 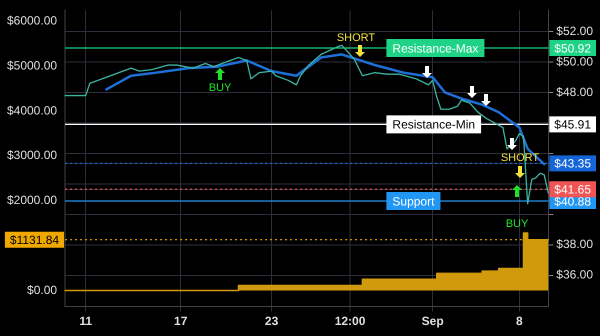 What do you see at coordinates (573, 201) in the screenshot?
I see `y2-tick-label: $40.88` at bounding box center [573, 201].